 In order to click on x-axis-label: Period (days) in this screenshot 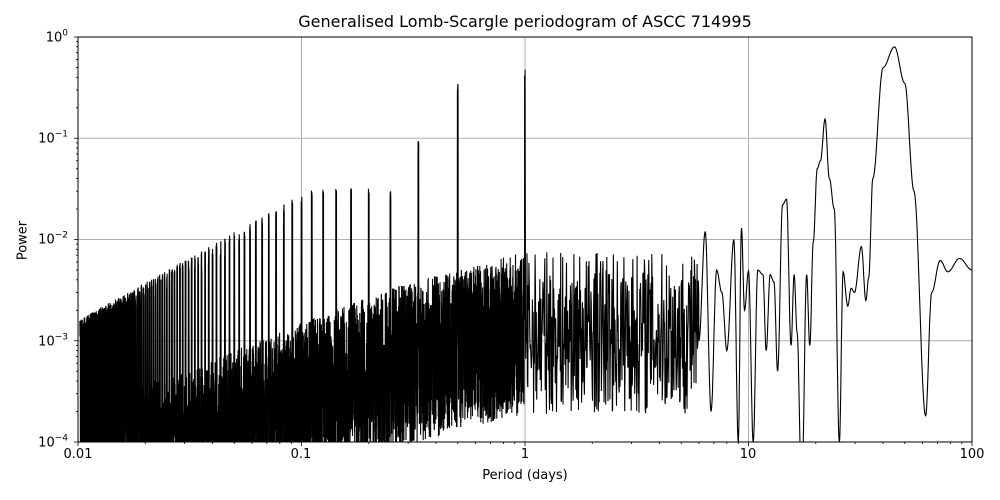, I will do `click(525, 475)`.